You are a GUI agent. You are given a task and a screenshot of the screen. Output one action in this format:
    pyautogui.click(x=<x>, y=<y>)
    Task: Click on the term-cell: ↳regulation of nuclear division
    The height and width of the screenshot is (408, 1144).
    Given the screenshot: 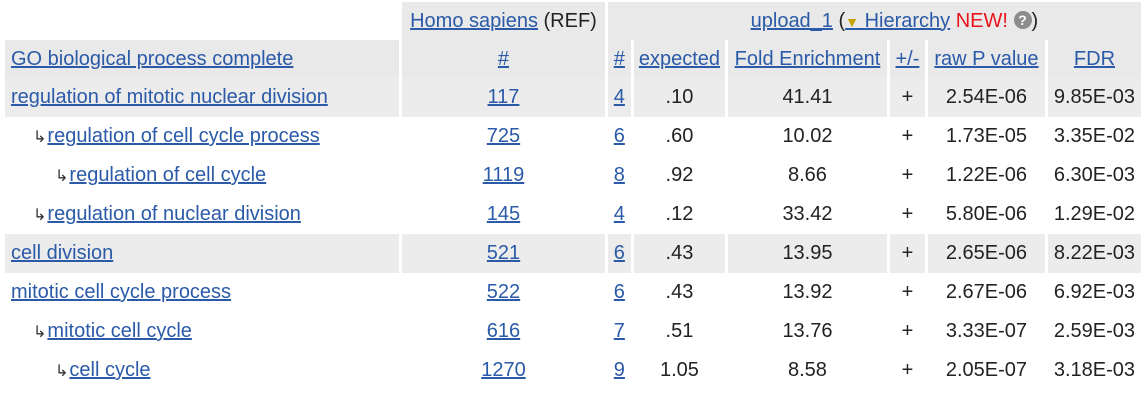 What is the action you would take?
    pyautogui.click(x=202, y=214)
    